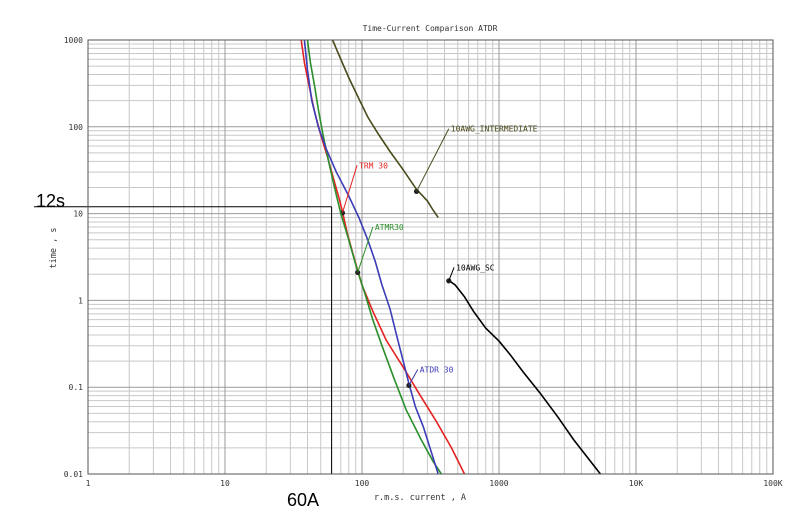  Describe the element at coordinates (73, 474) in the screenshot. I see `y-tick-label: 0.01` at that location.